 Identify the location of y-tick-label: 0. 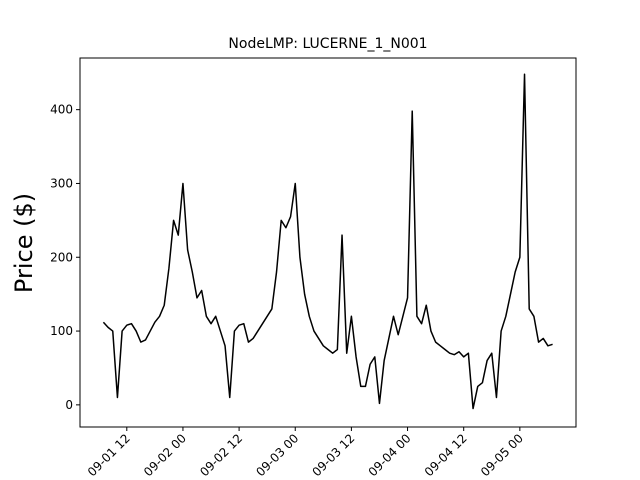
(69, 405).